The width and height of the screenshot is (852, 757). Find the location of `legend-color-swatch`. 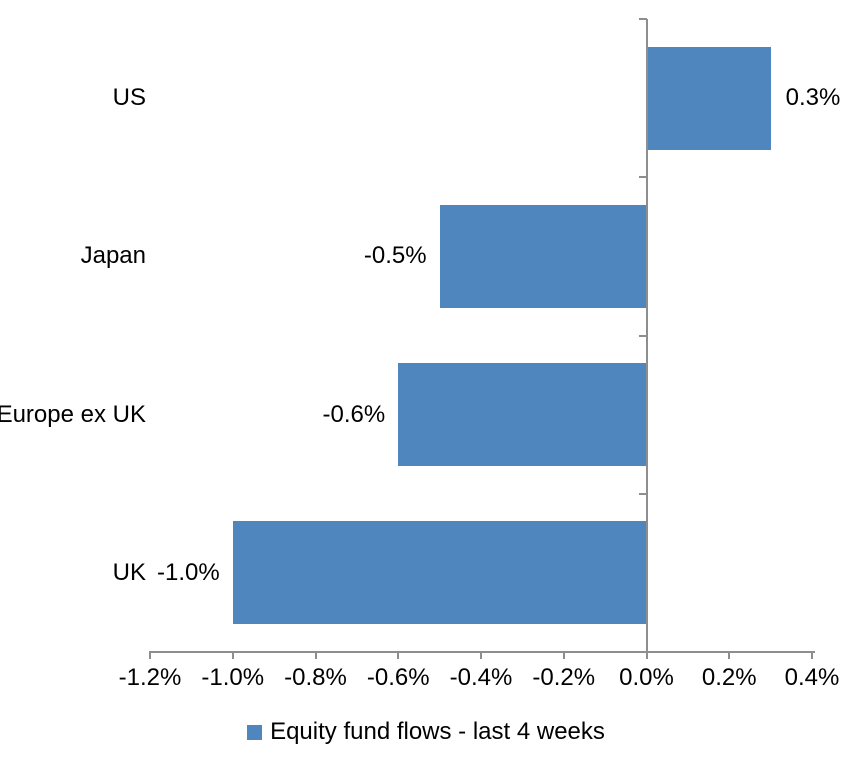

legend-color-swatch is located at coordinates (255, 732).